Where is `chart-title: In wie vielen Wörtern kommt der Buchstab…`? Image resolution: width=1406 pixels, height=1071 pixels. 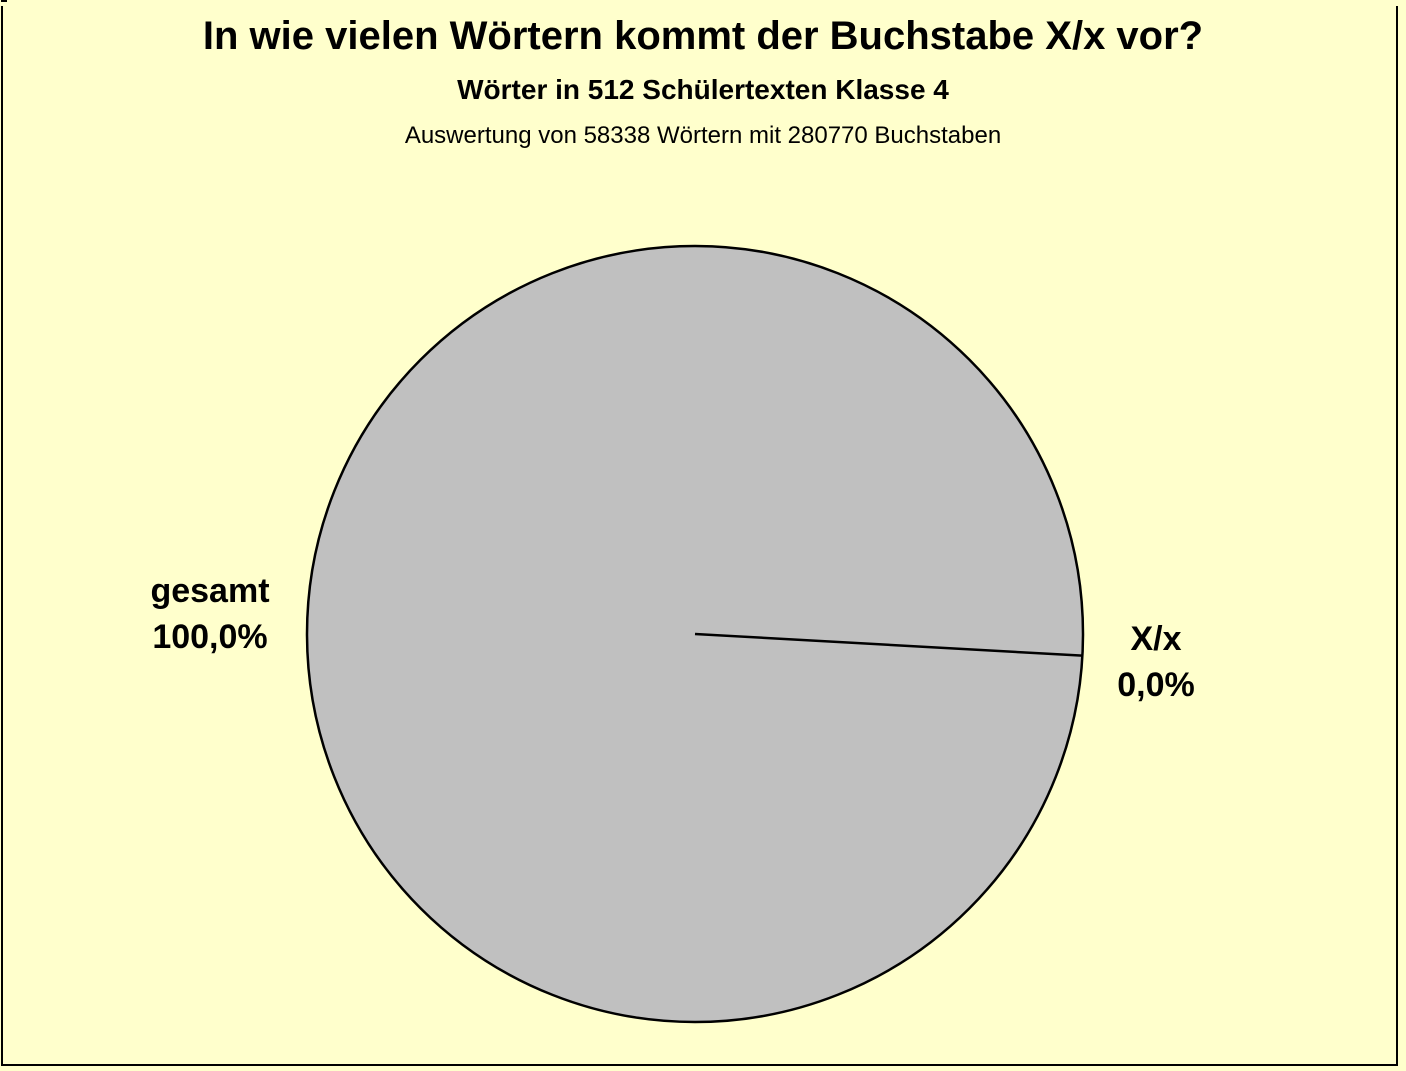 chart-title: In wie vielen Wörtern kommt der Buchstab… is located at coordinates (703, 36).